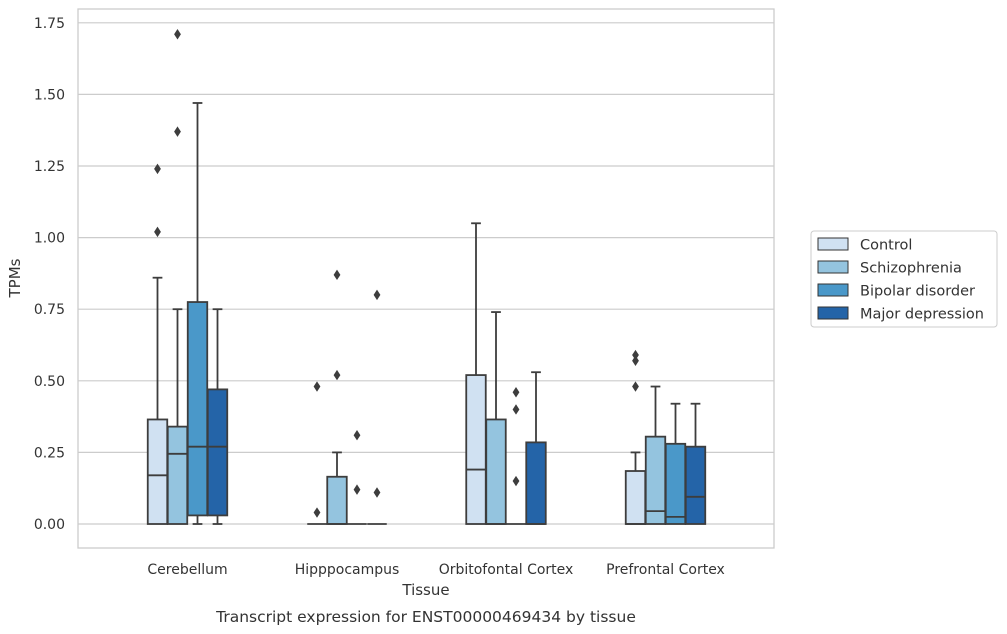  I want to click on legend-label: Major depression, so click(922, 315).